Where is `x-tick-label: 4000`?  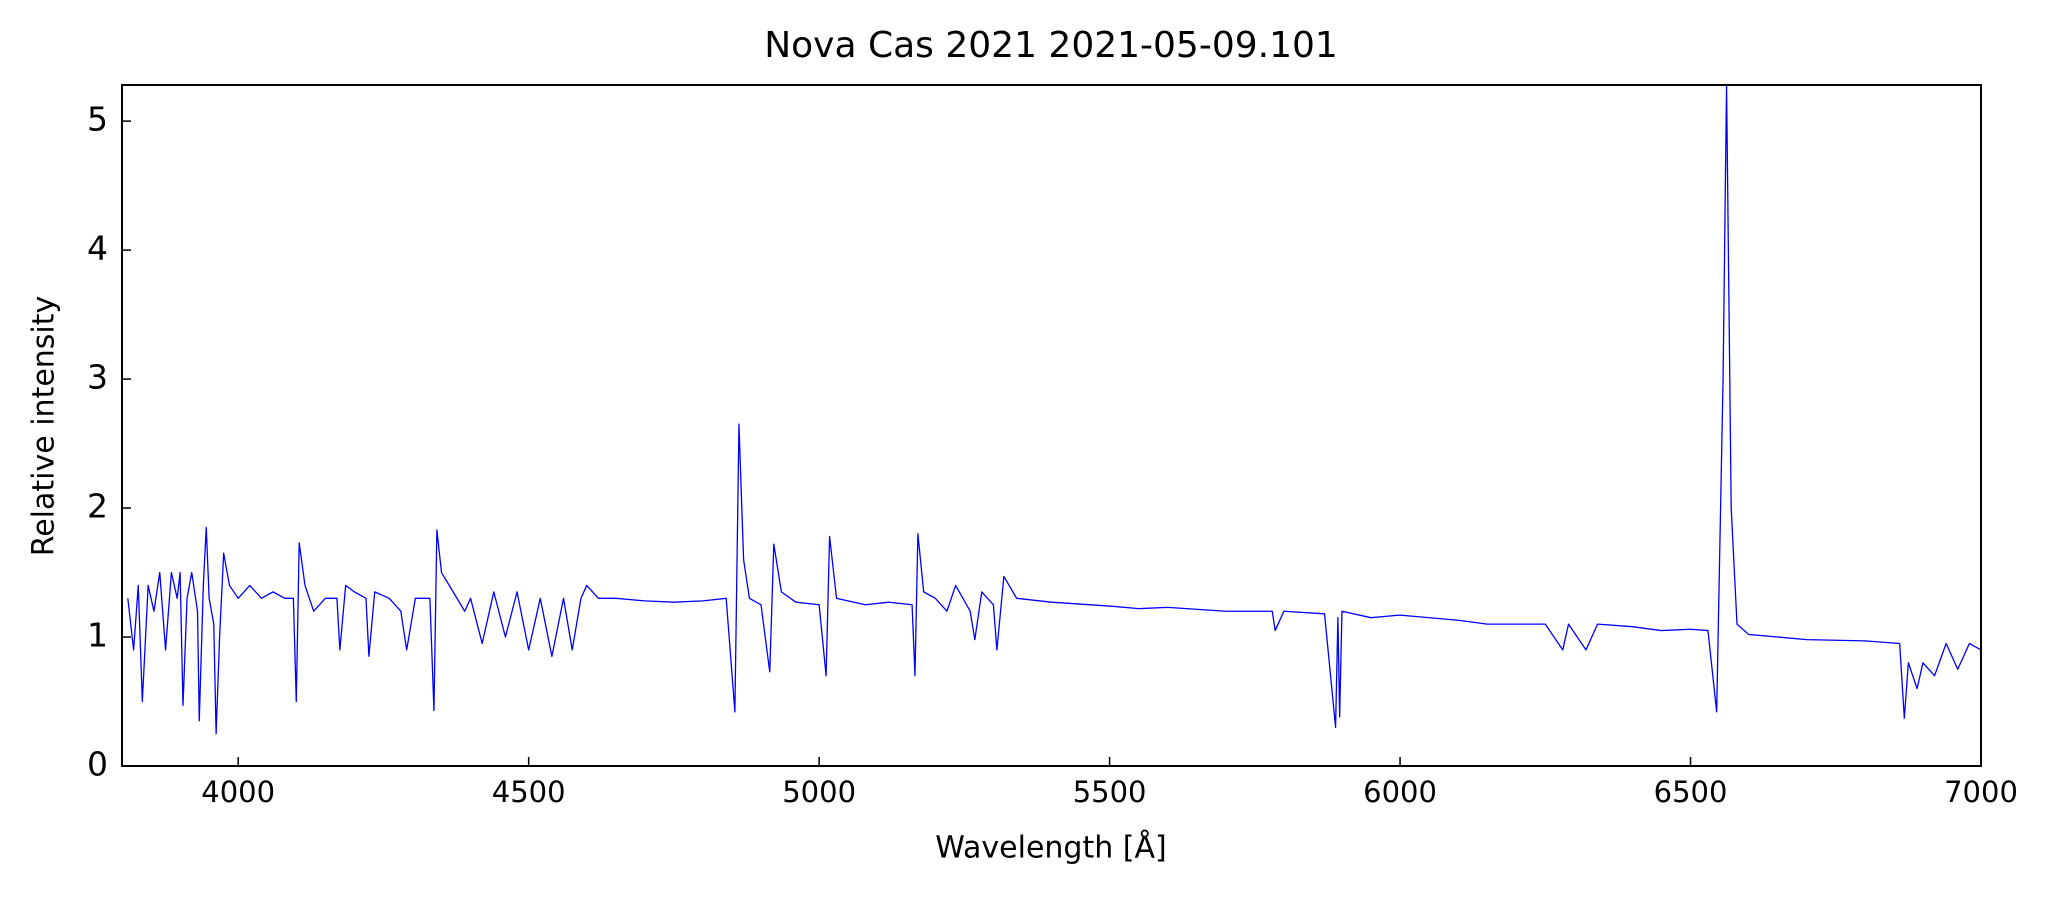
x-tick-label: 4000 is located at coordinates (238, 792).